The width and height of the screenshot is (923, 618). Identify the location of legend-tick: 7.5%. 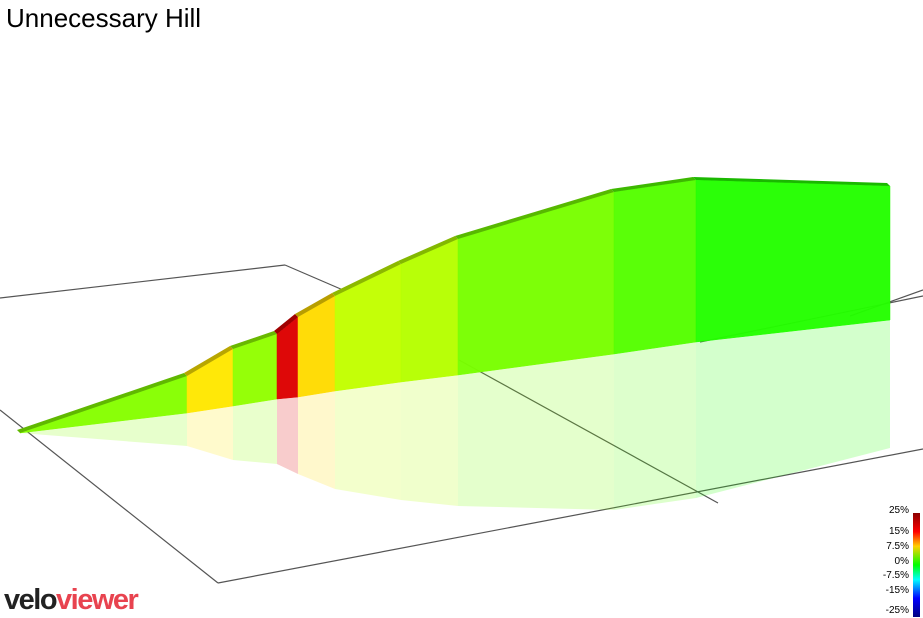
(897, 546).